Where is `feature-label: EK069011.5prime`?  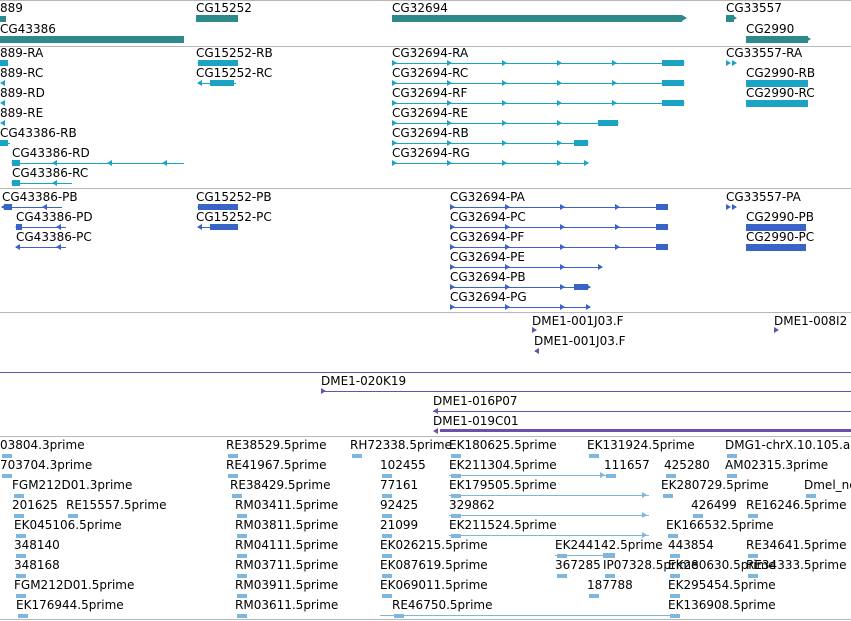 feature-label: EK069011.5prime is located at coordinates (434, 585).